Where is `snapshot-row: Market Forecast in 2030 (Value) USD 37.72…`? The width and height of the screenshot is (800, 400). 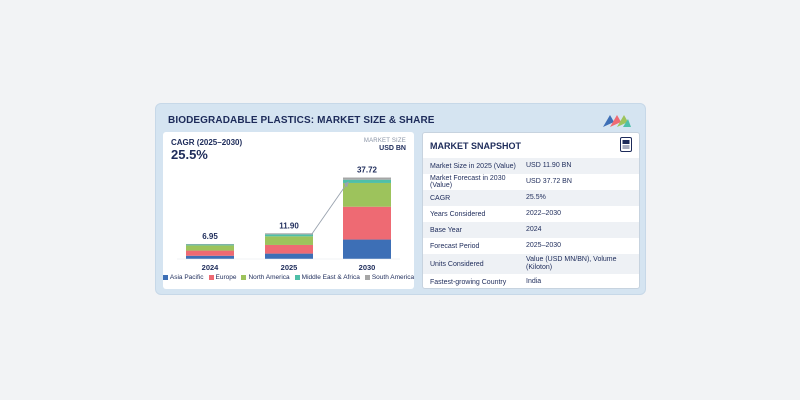 snapshot-row: Market Forecast in 2030 (Value) USD 37.72… is located at coordinates (531, 182).